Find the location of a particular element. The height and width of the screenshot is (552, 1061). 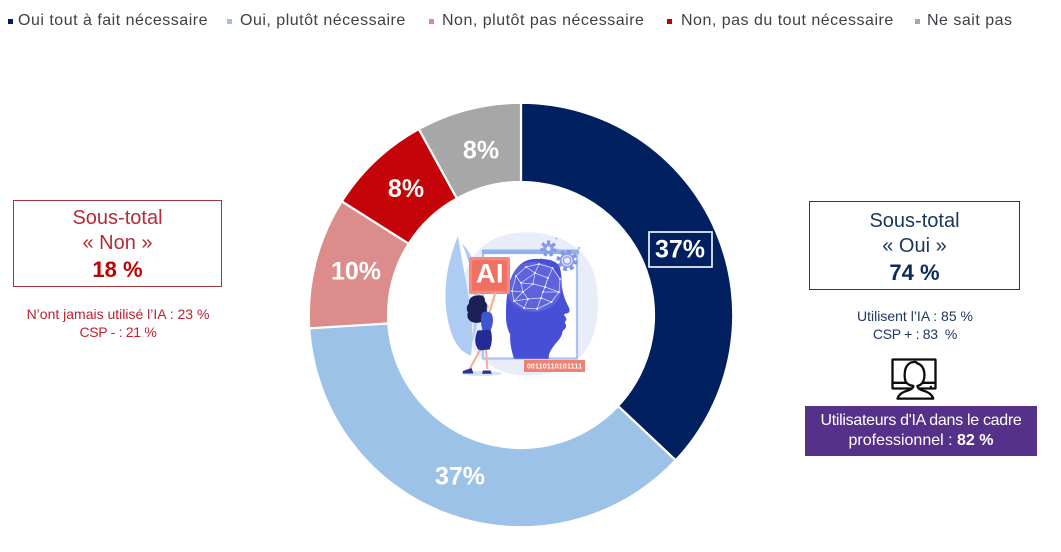

svg-text: 00110110101111 is located at coordinates (554, 367).